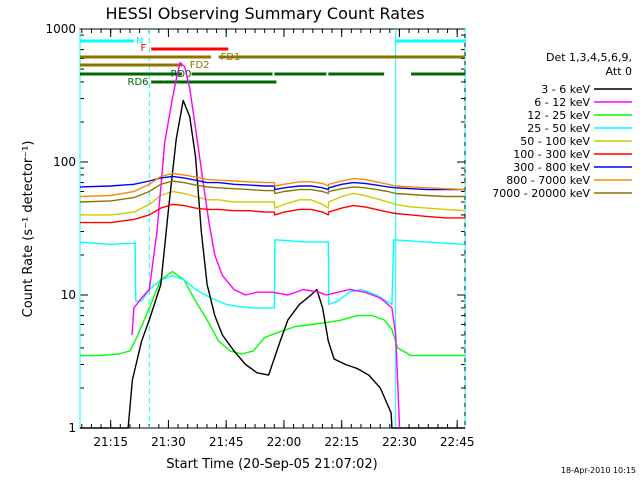 This screenshot has height=480, width=640. I want to click on flag-label-rd6: RD6, so click(138, 82).